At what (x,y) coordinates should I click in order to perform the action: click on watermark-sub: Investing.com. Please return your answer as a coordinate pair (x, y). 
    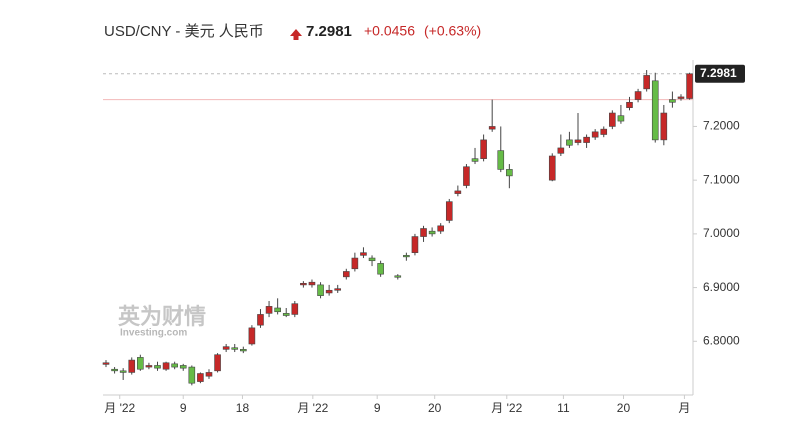
    Looking at the image, I should click on (153, 333).